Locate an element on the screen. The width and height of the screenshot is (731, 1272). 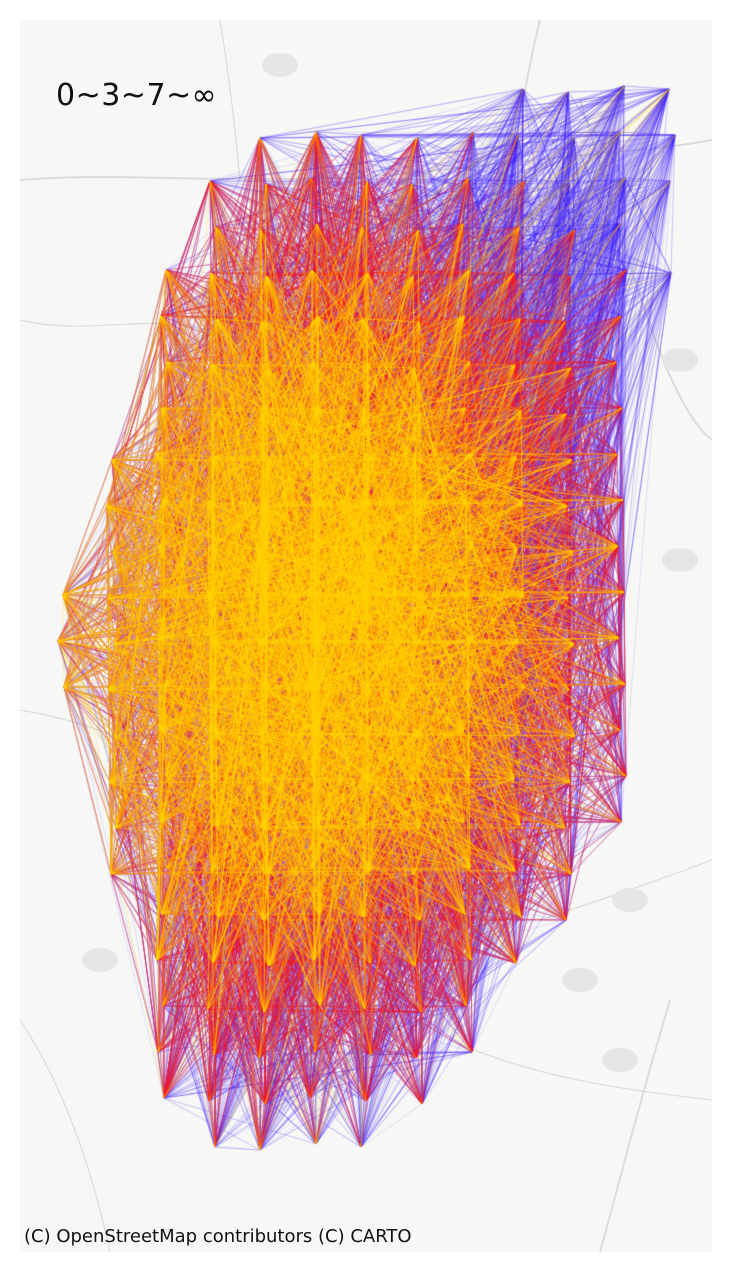
attribution-text: (C) OpenStreetMap contributors (C) CARTO is located at coordinates (218, 1236).